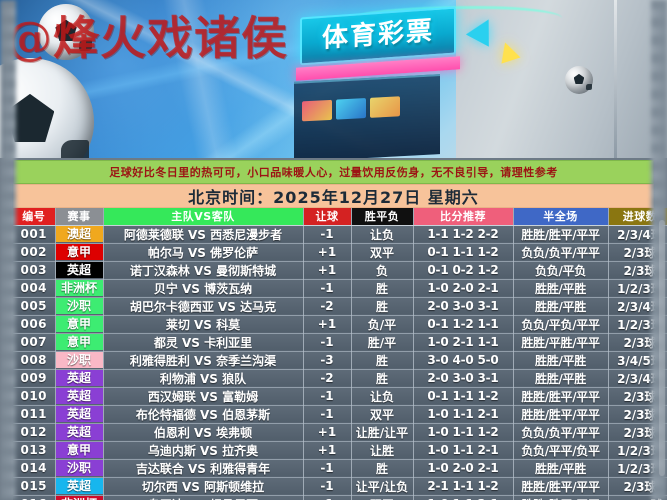 Image resolution: width=667 pixels, height=500 pixels. Describe the element at coordinates (327, 360) in the screenshot. I see `cell-handicap: -3` at that location.